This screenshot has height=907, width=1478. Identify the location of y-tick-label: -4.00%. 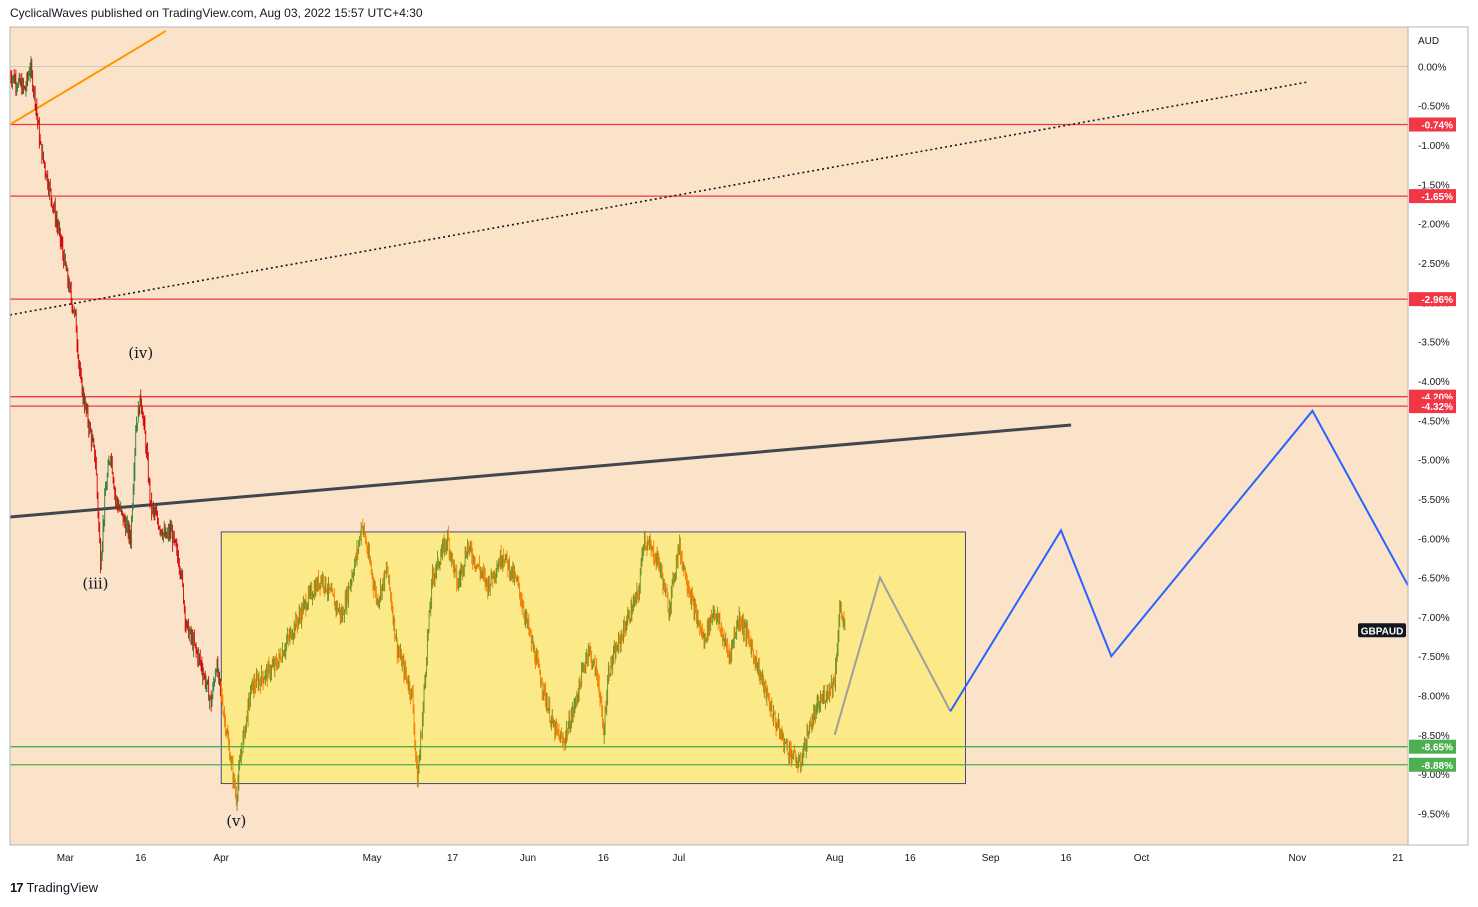
(1434, 382).